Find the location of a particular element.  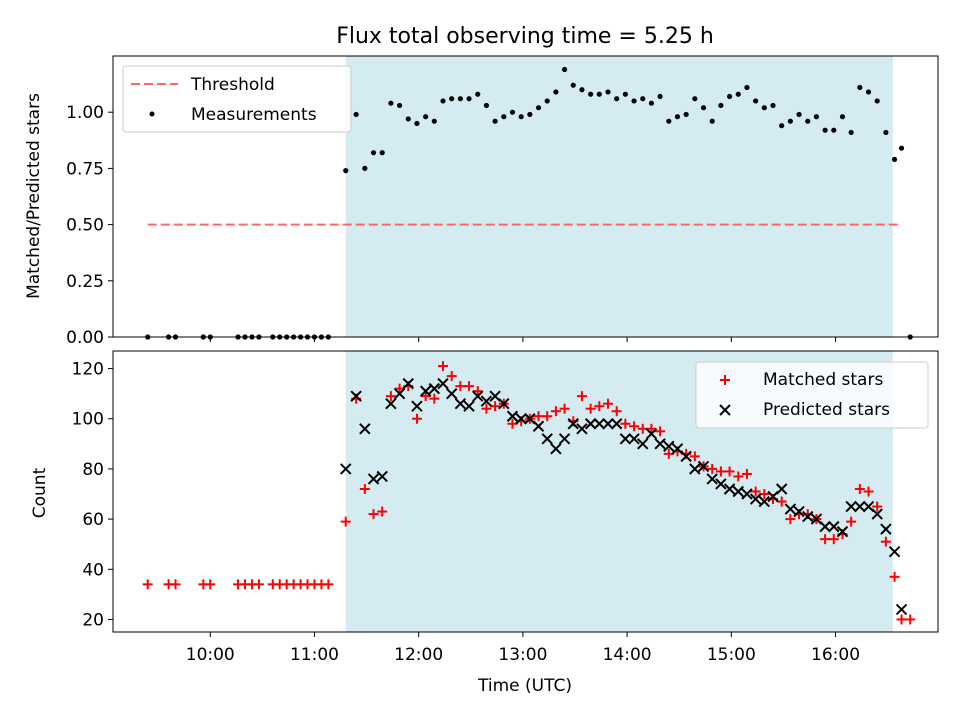

x-tick-label: 16:00 is located at coordinates (835, 655).